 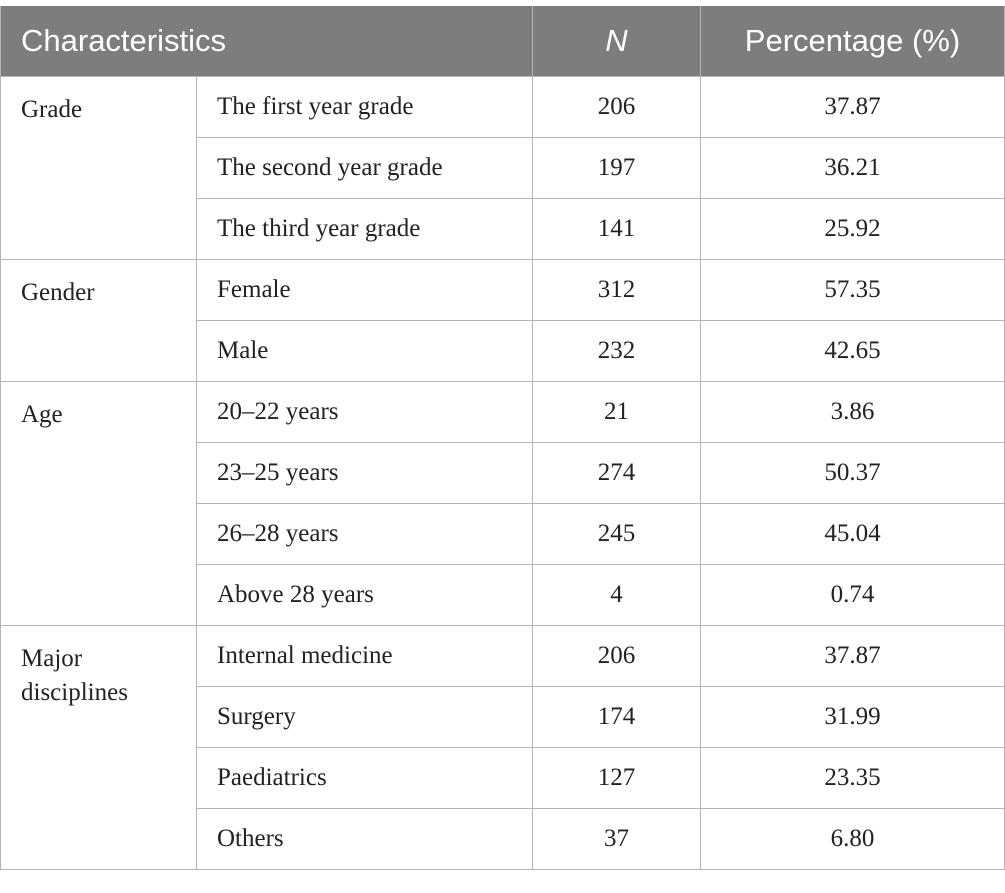 I want to click on header-characteristics: Characteristics, so click(x=266, y=41).